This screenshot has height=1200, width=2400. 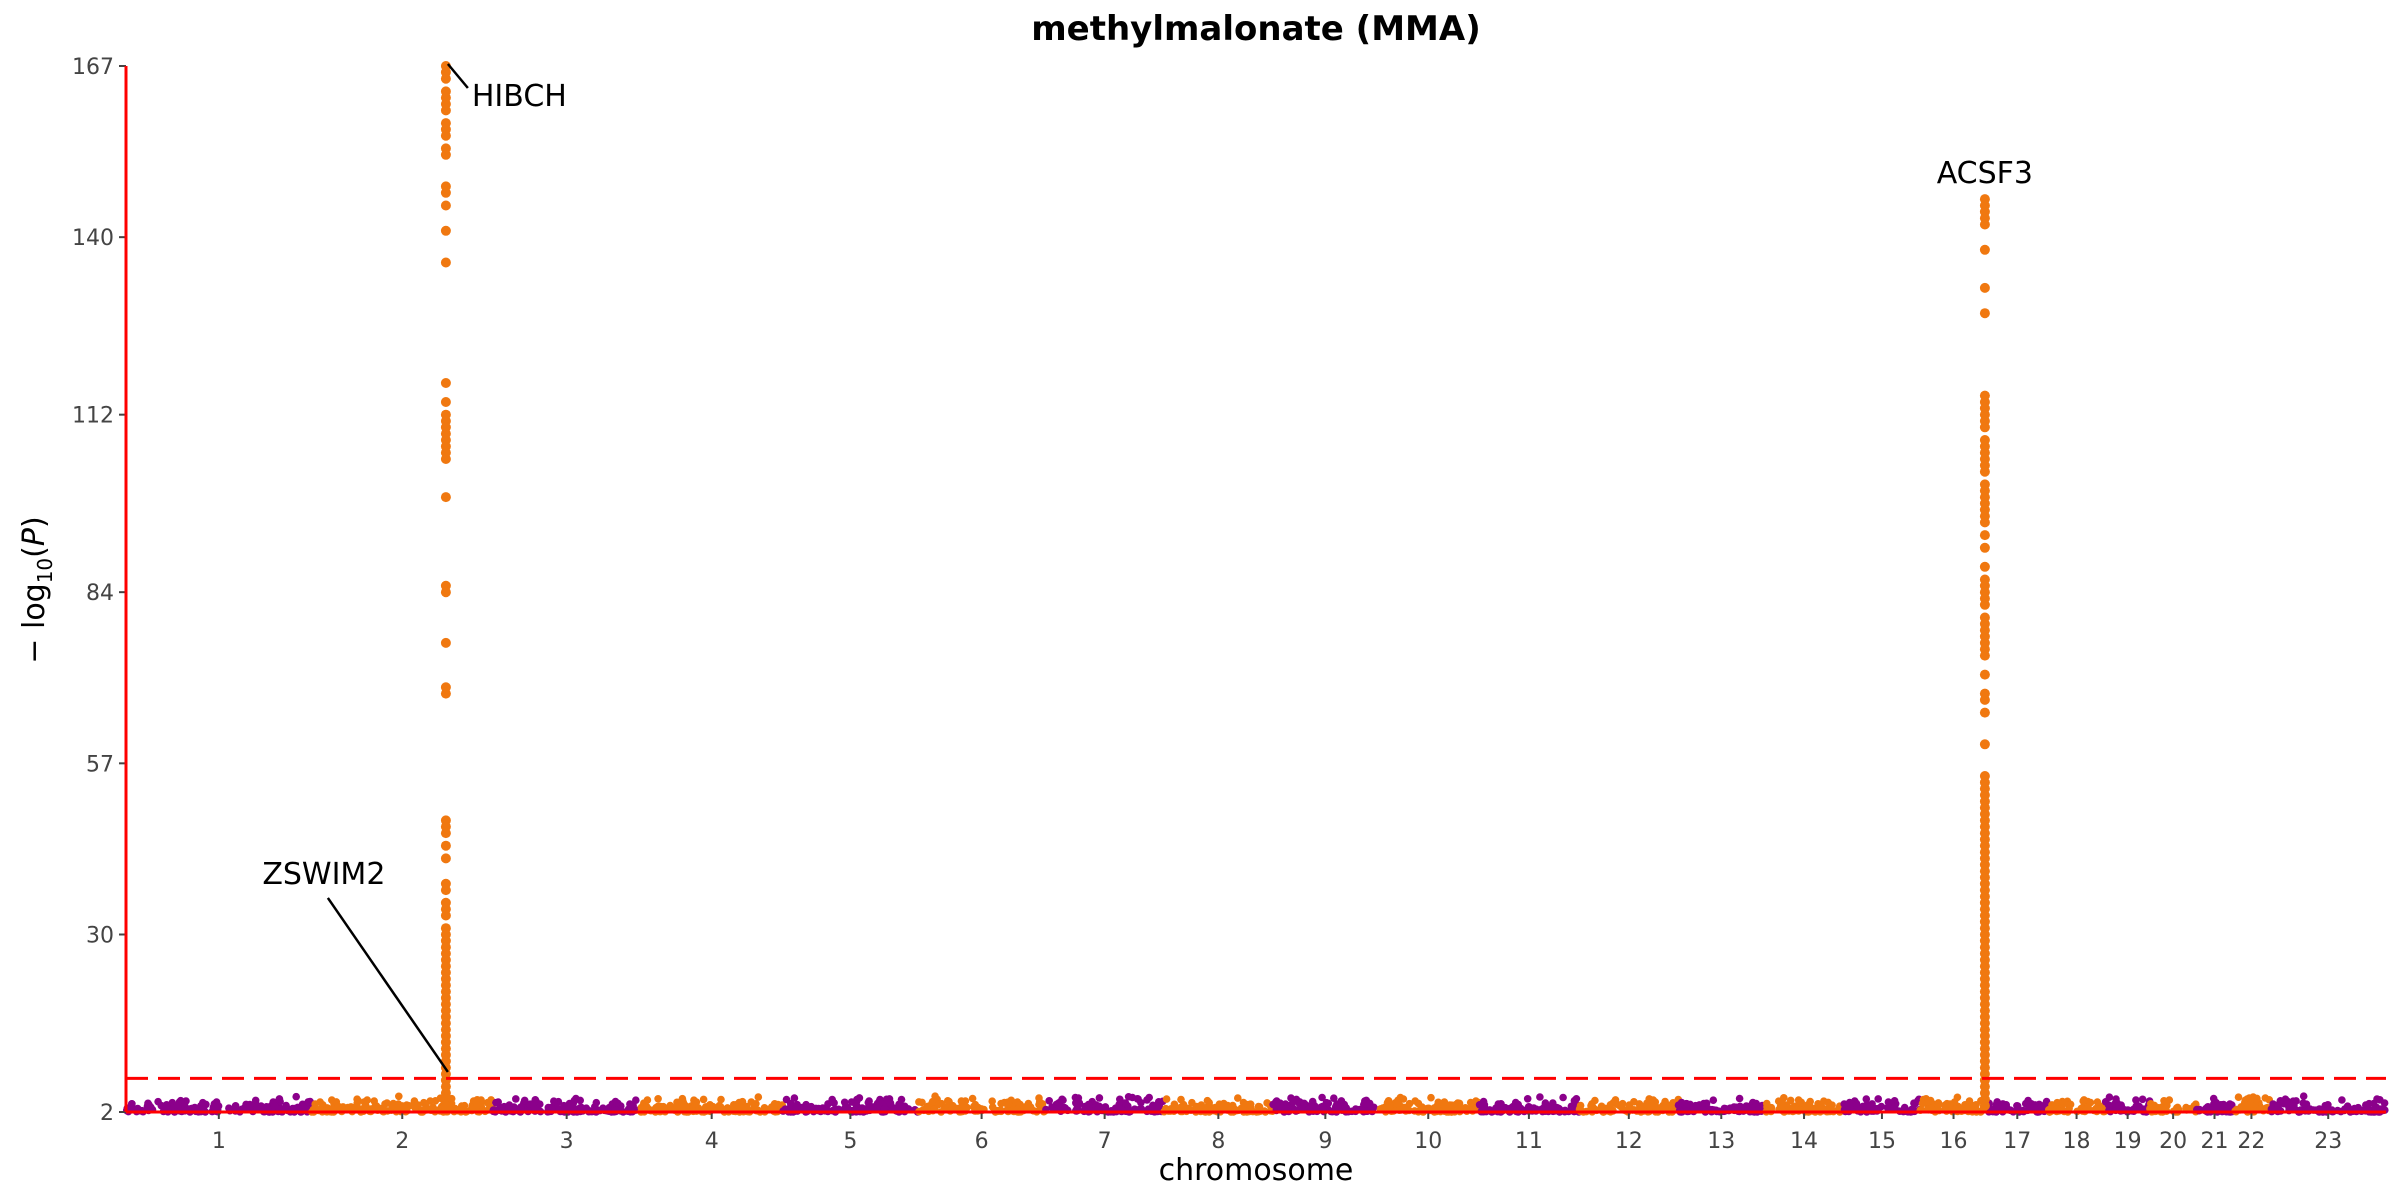 I want to click on x-tick-label: 2, so click(x=402, y=1141).